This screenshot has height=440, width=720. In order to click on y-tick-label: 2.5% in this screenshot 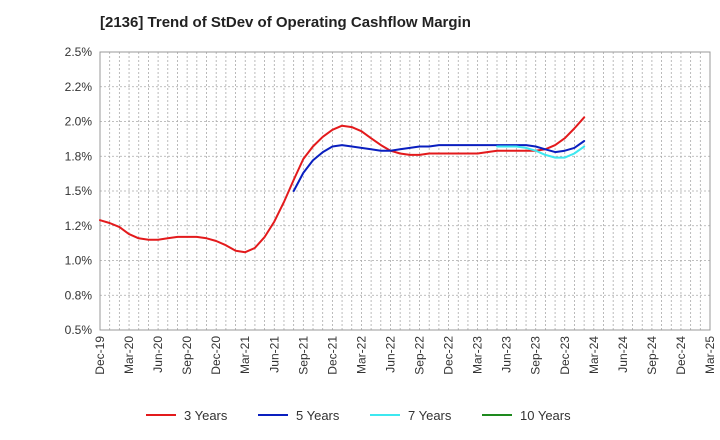, I will do `click(79, 52)`.